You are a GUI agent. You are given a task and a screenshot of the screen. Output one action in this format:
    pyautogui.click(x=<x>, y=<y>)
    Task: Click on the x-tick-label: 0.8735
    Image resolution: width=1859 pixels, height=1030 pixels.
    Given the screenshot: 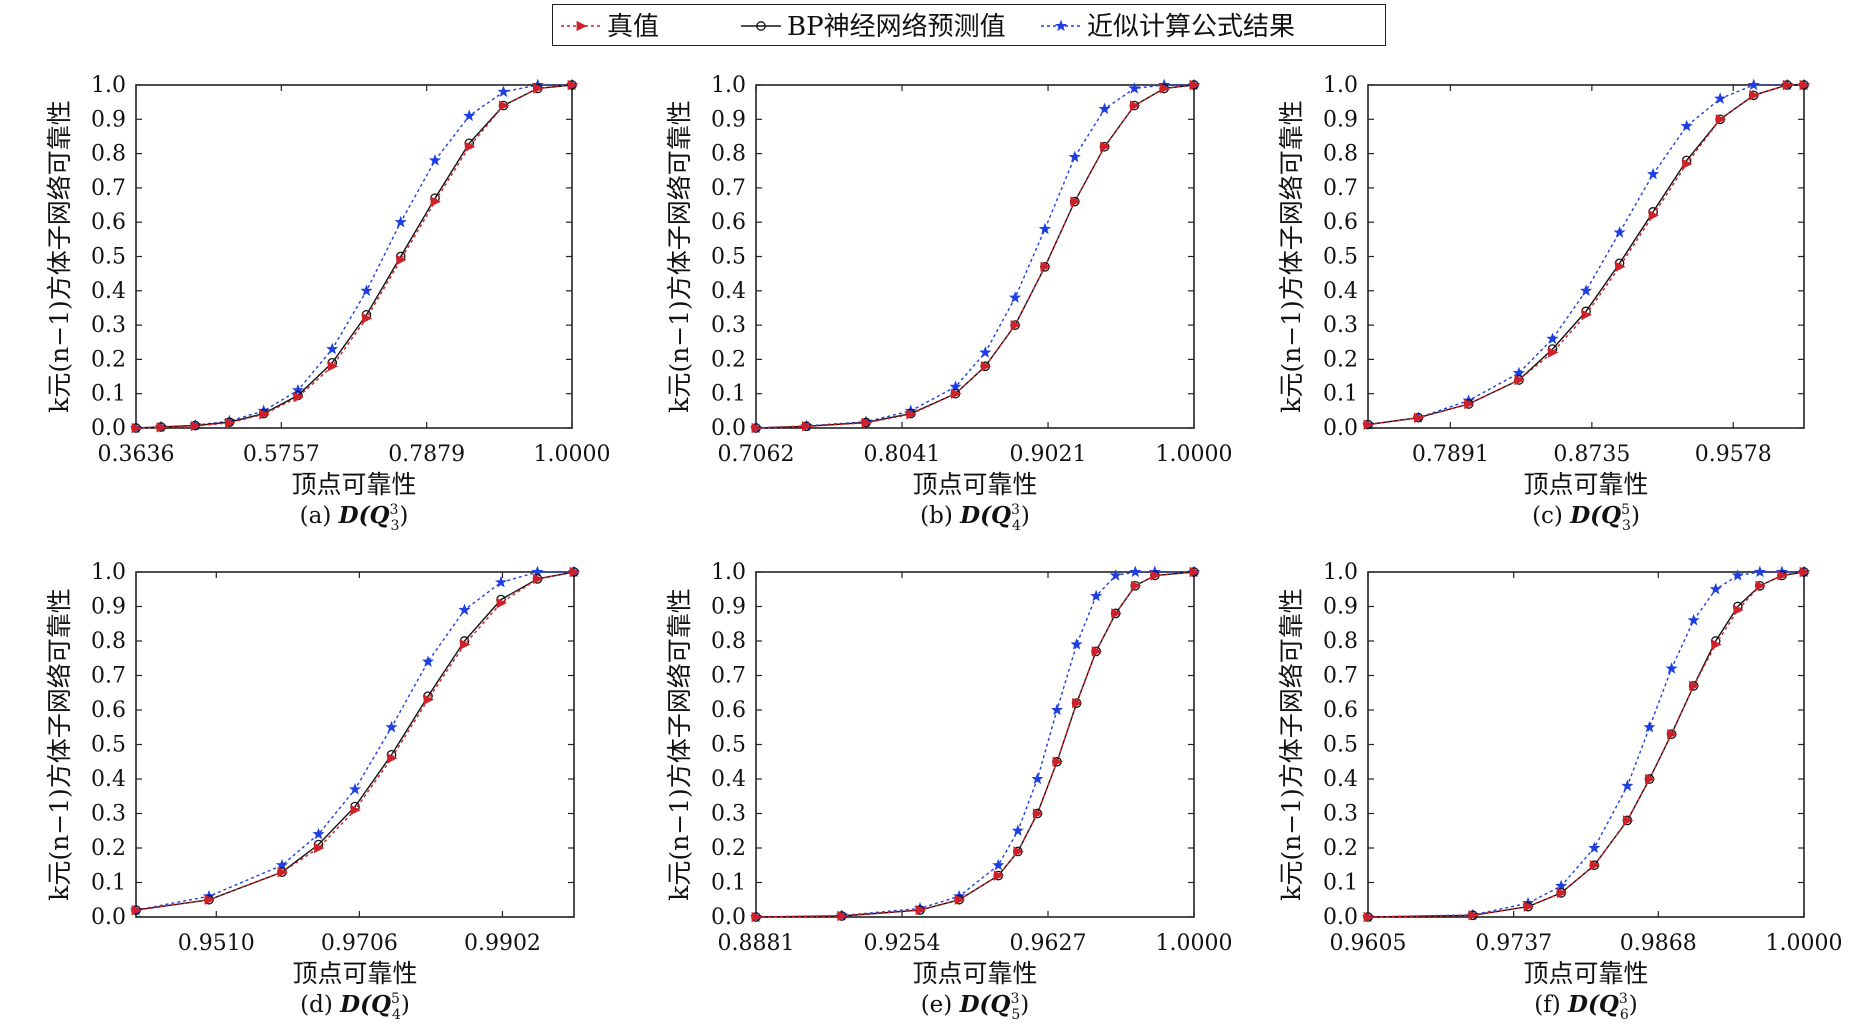 What is the action you would take?
    pyautogui.click(x=1591, y=454)
    